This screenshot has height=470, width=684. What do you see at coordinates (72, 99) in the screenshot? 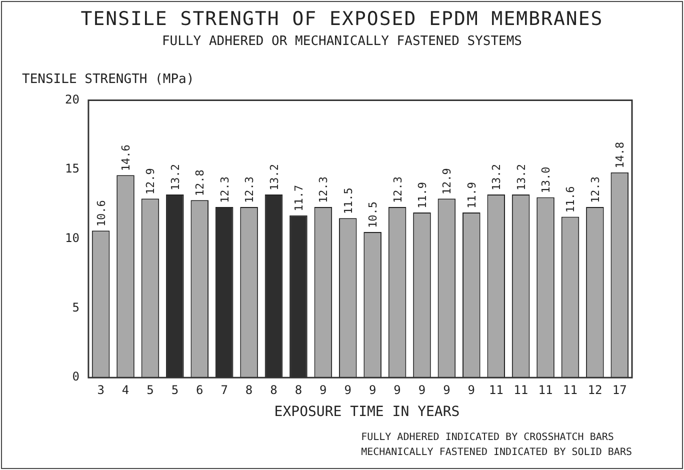
I see `y-tick-label: 20` at bounding box center [72, 99].